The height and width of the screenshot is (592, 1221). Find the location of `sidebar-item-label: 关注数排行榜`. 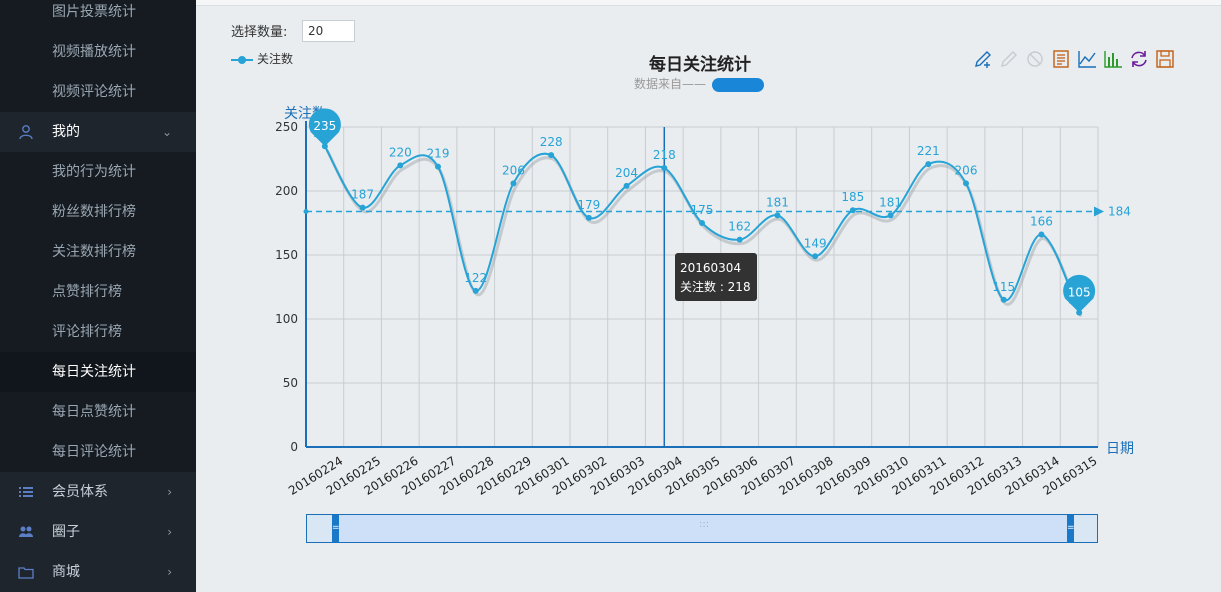

sidebar-item-label: 关注数排行榜 is located at coordinates (94, 252).